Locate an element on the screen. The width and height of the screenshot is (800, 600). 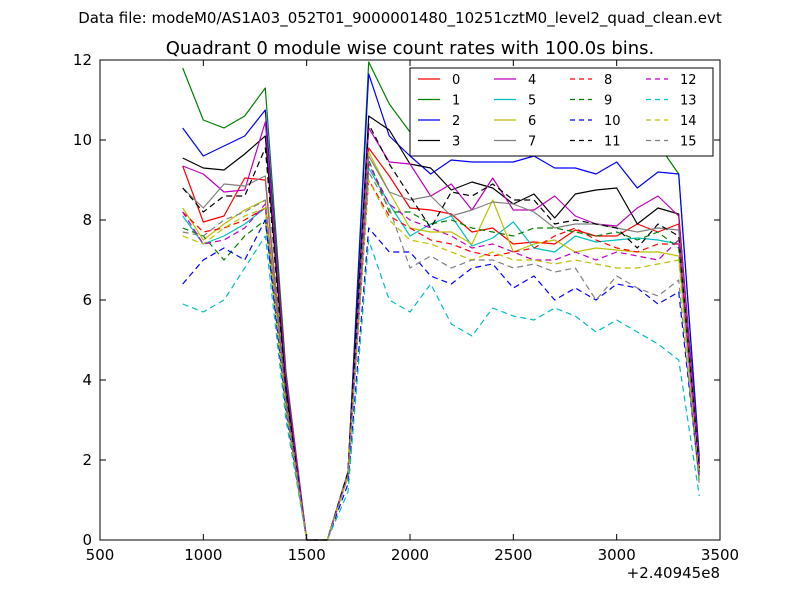
legend-label-6: 6 is located at coordinates (532, 121).